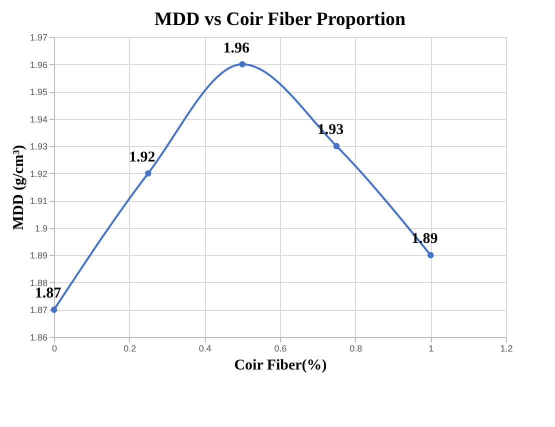 The width and height of the screenshot is (555, 427). I want to click on y-tick-label: 1.97, so click(39, 37).